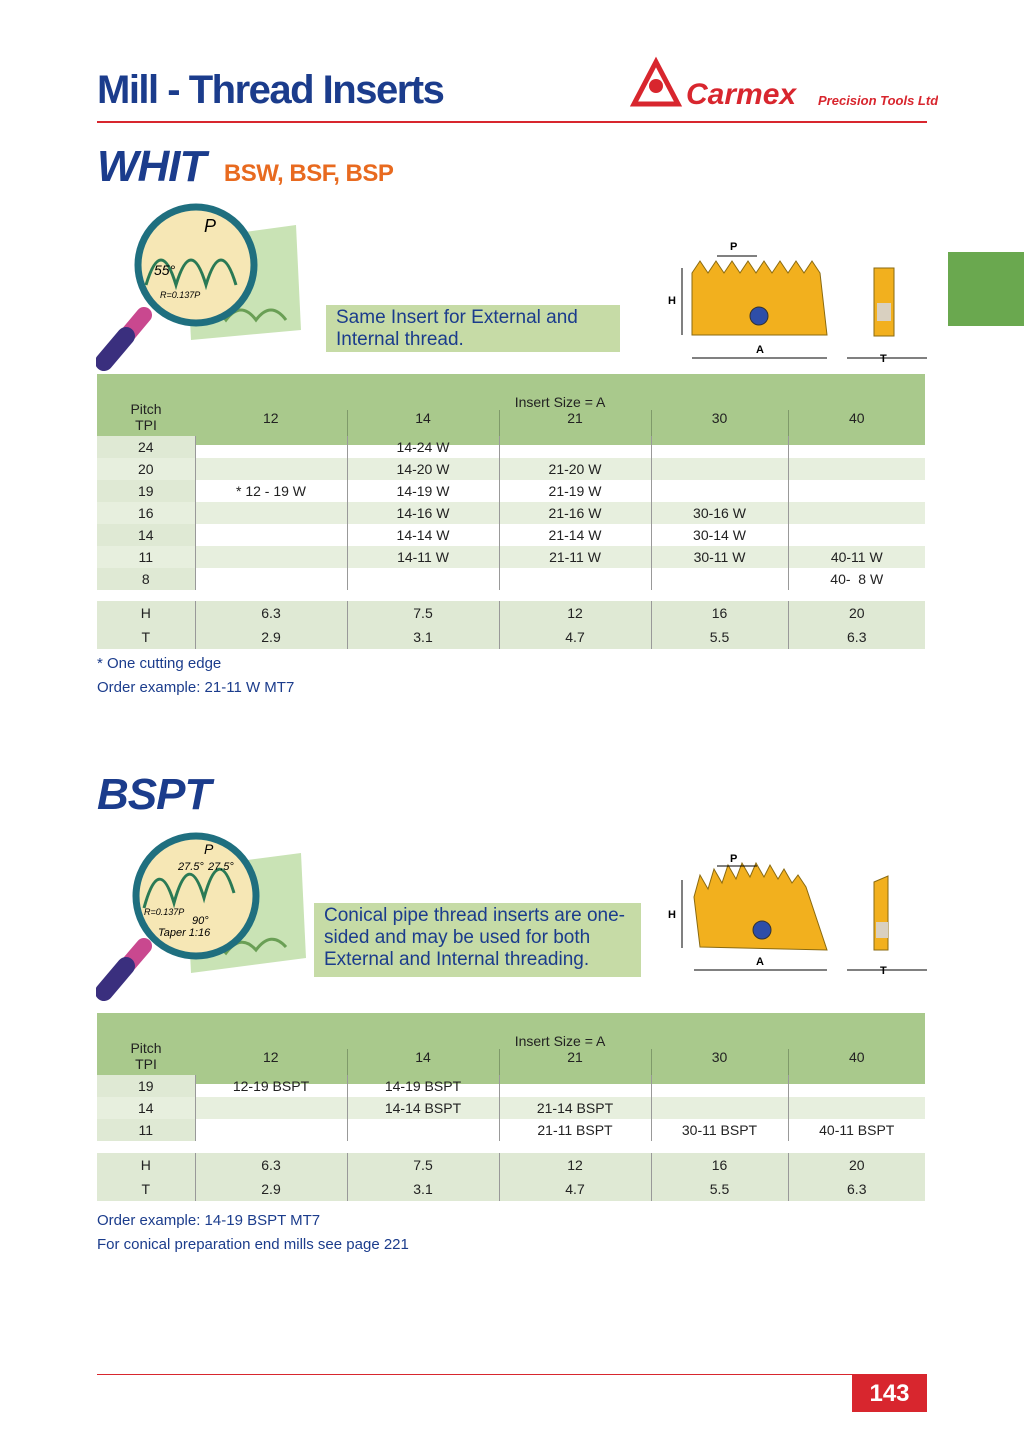  Describe the element at coordinates (719, 557) in the screenshot. I see `cell: 30-11 W` at that location.